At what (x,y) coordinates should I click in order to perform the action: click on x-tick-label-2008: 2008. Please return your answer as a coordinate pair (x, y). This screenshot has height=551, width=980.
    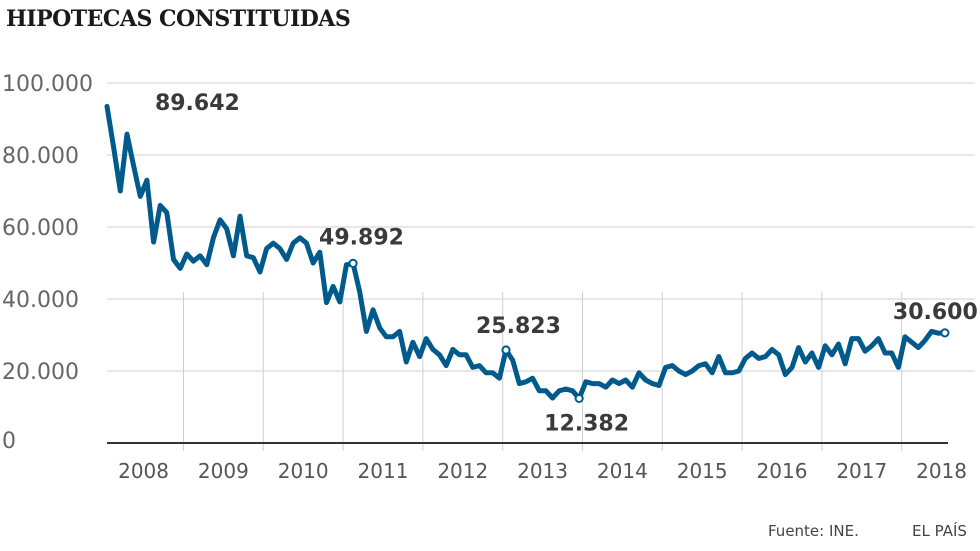
    Looking at the image, I should click on (143, 471).